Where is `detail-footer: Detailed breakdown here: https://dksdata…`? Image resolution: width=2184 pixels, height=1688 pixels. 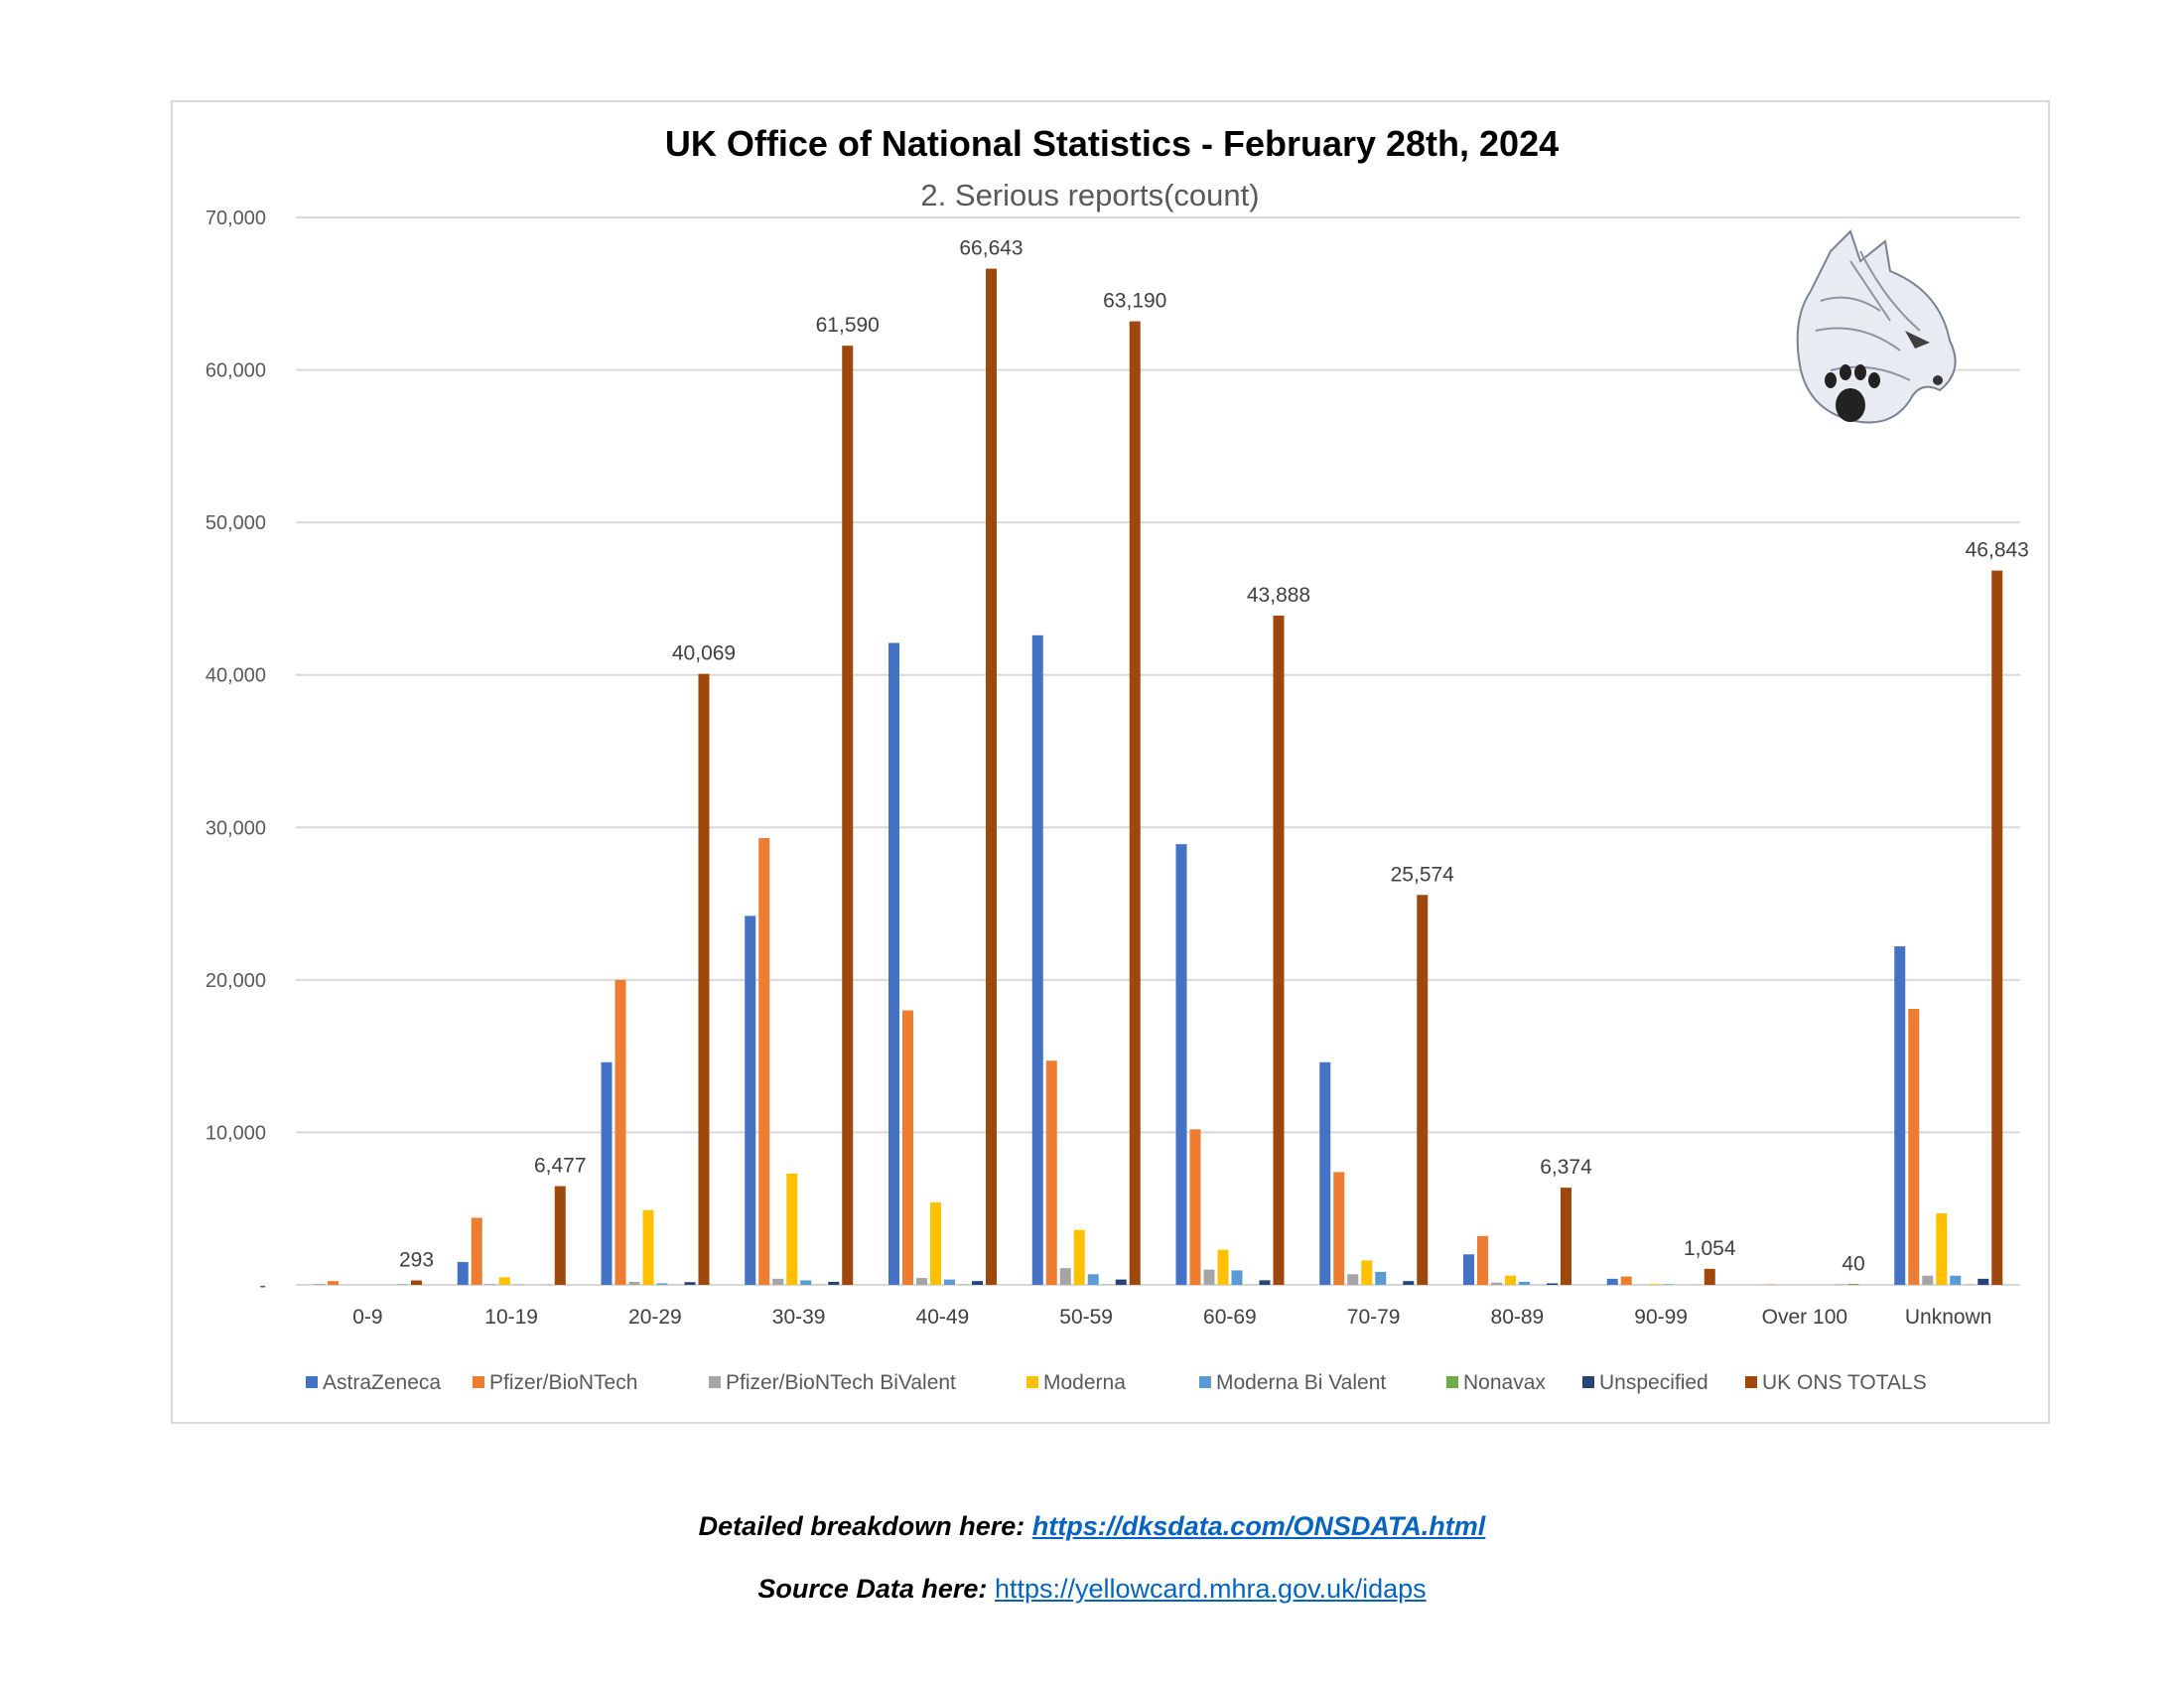 detail-footer: Detailed breakdown here: https://dksdata… is located at coordinates (1092, 1526).